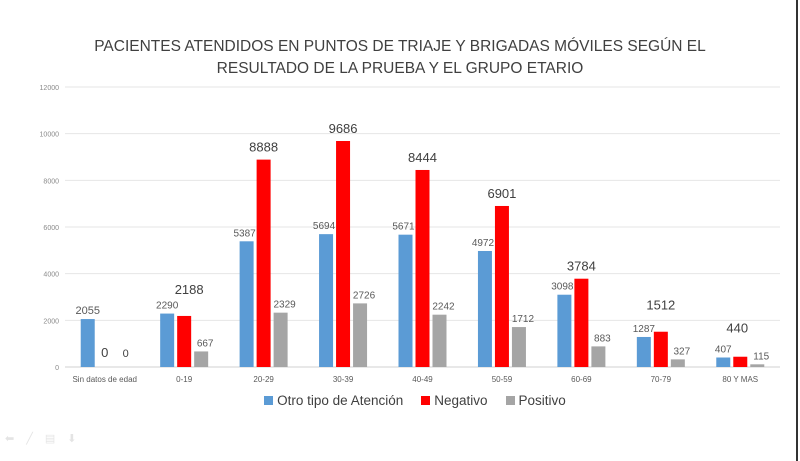 The width and height of the screenshot is (800, 461). Describe the element at coordinates (602, 338) in the screenshot. I see `data-label: 883` at that location.